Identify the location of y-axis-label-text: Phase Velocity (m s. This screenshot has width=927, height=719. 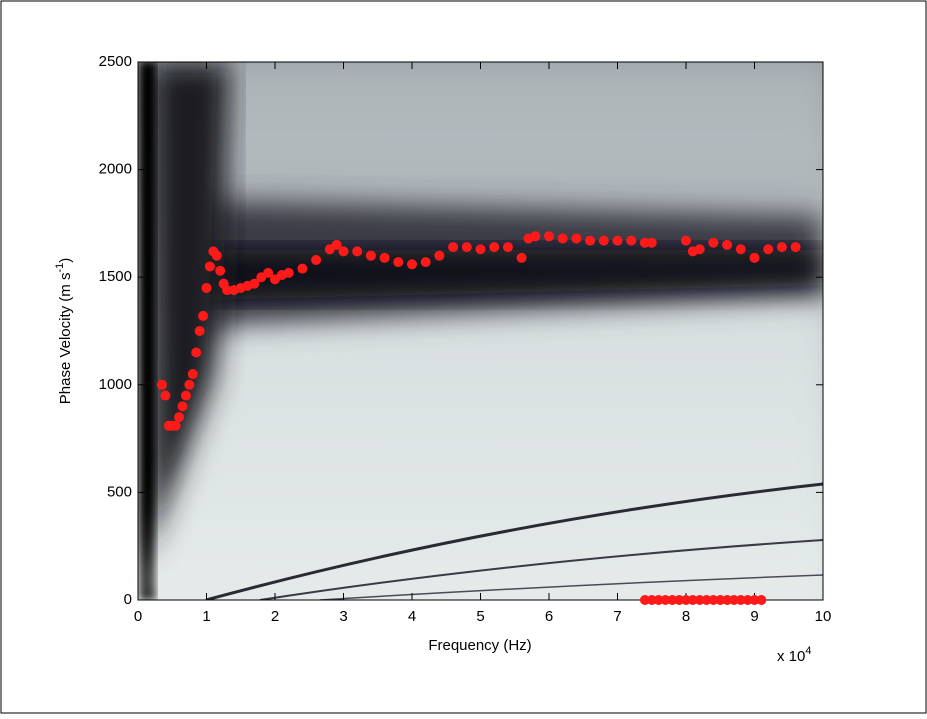
(65, 339).